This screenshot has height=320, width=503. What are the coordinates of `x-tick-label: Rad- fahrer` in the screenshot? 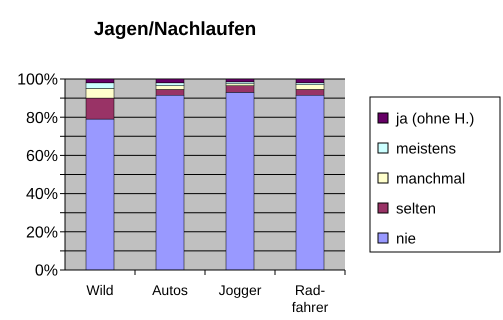 It's located at (310, 298).